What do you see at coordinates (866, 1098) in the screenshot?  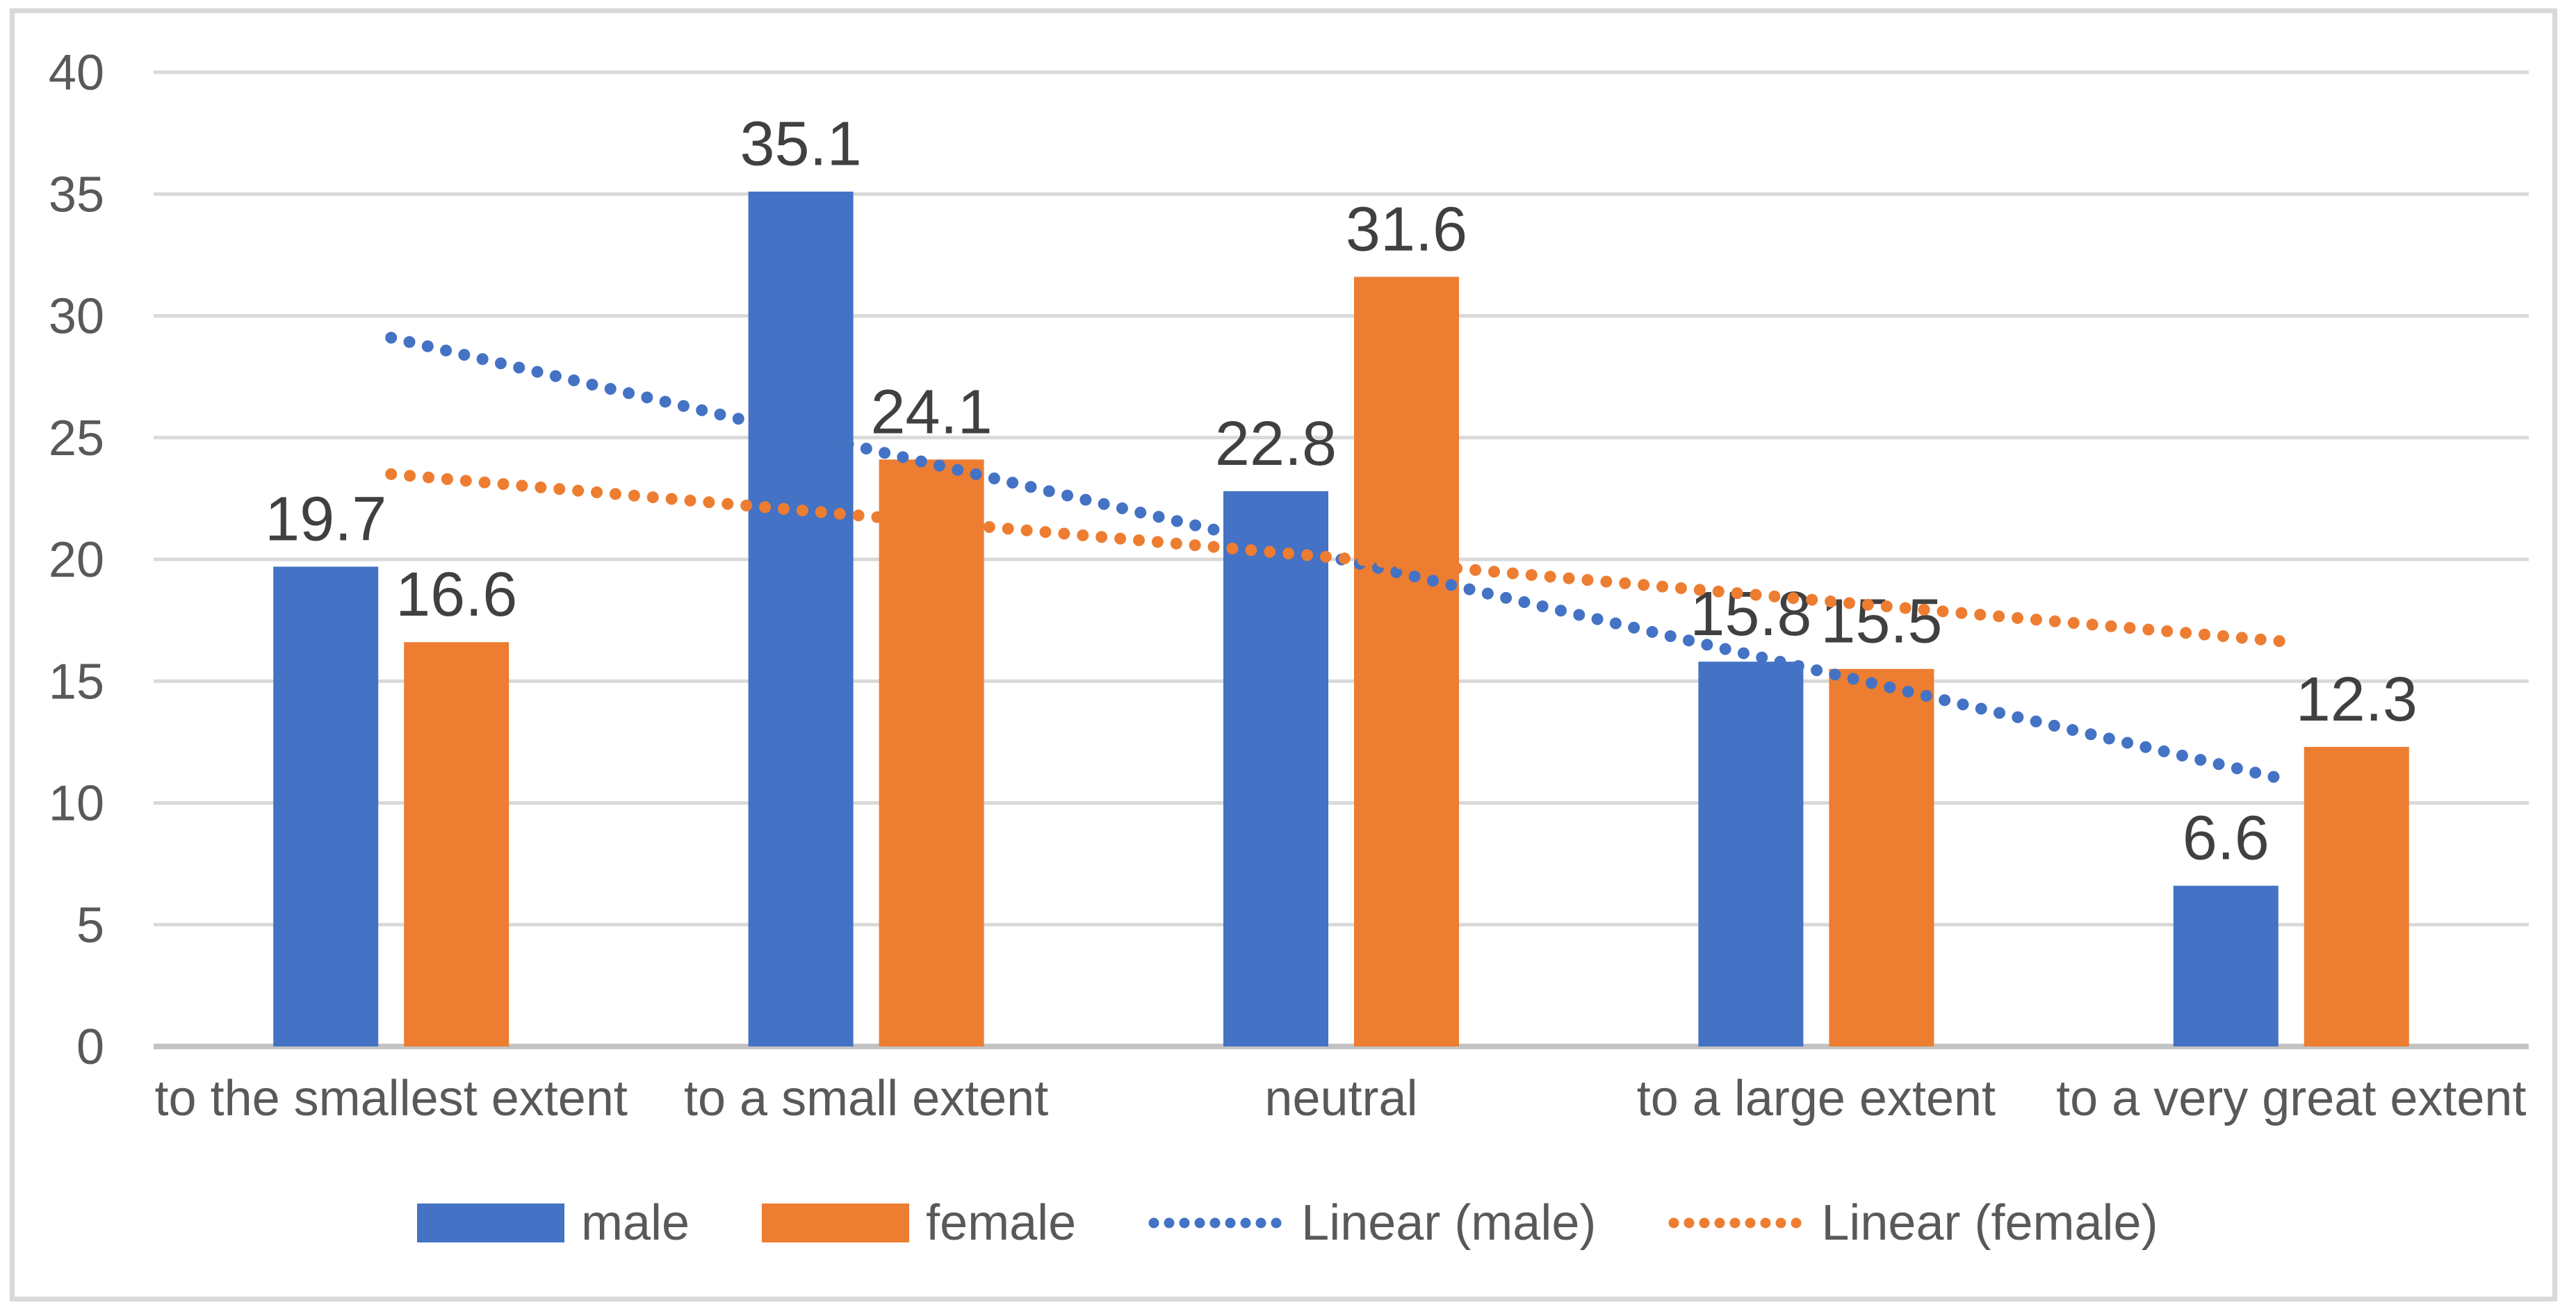 I see `x-category-label-1: to a small extent` at bounding box center [866, 1098].